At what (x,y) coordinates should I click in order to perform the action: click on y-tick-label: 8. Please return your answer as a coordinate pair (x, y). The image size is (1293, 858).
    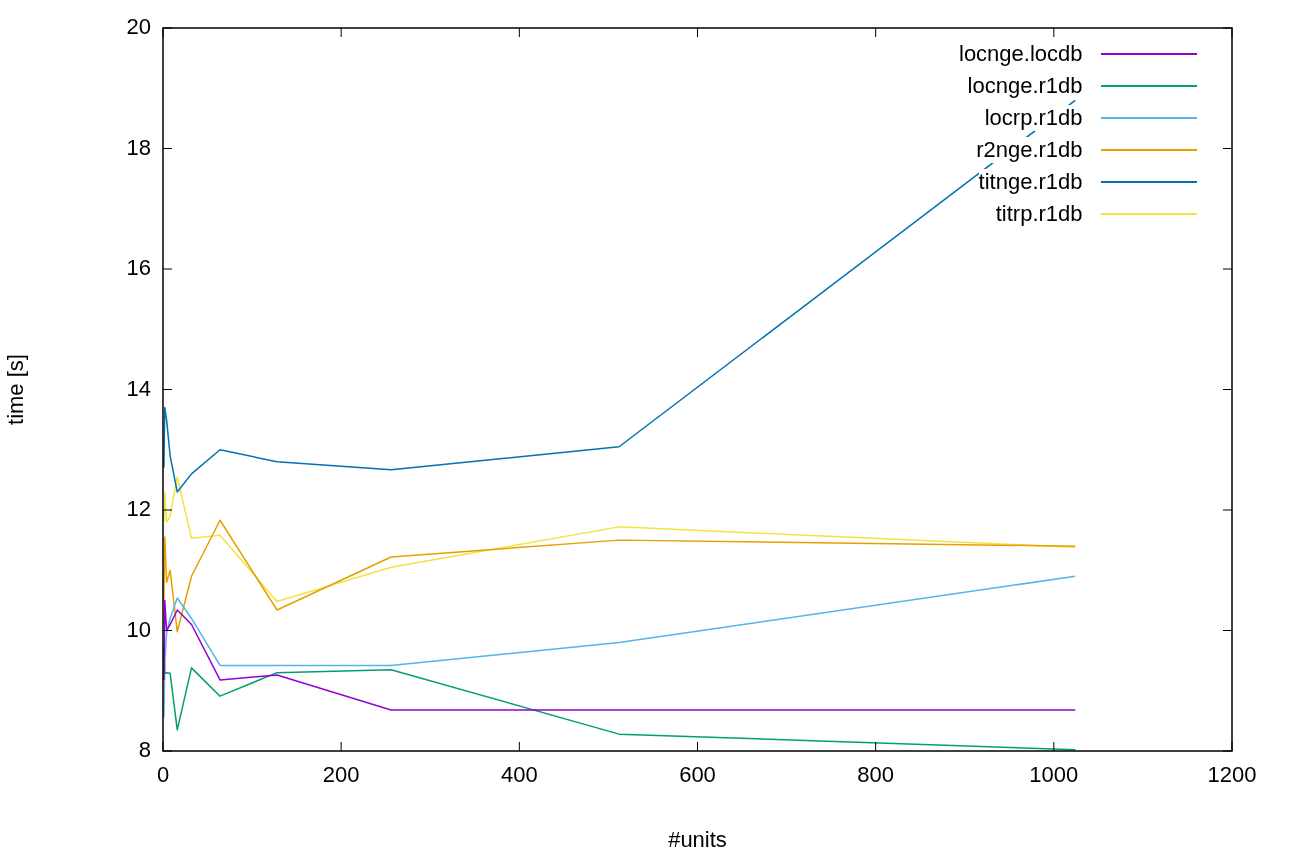
    Looking at the image, I should click on (144, 750).